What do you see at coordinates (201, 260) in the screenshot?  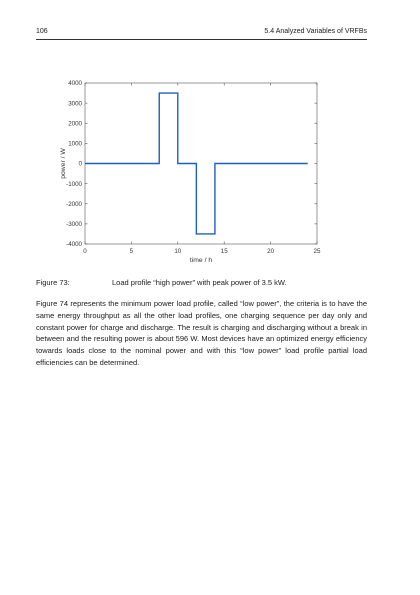 I see `x-axis-label: time / h` at bounding box center [201, 260].